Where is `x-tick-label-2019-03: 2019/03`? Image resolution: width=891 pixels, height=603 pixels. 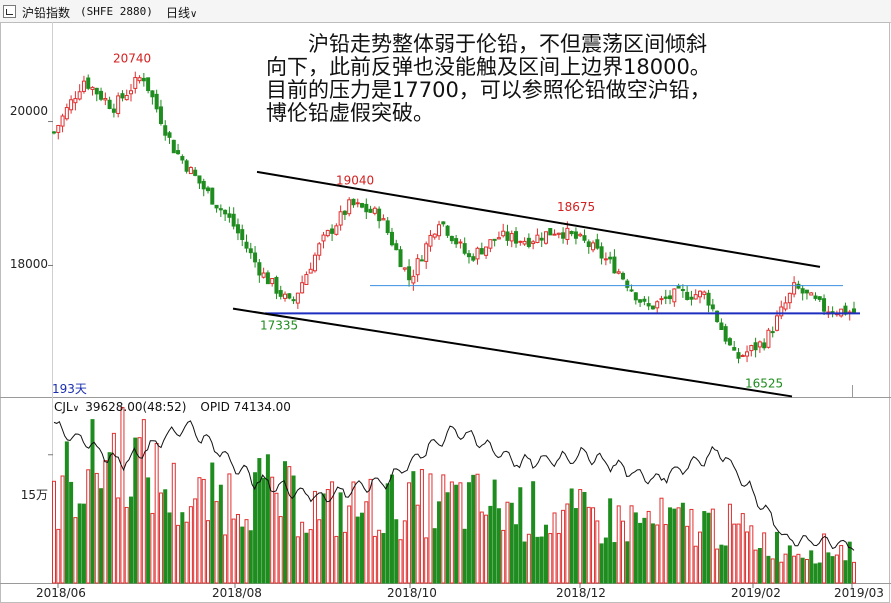 x-tick-label-2019-03: 2019/03 is located at coordinates (859, 593).